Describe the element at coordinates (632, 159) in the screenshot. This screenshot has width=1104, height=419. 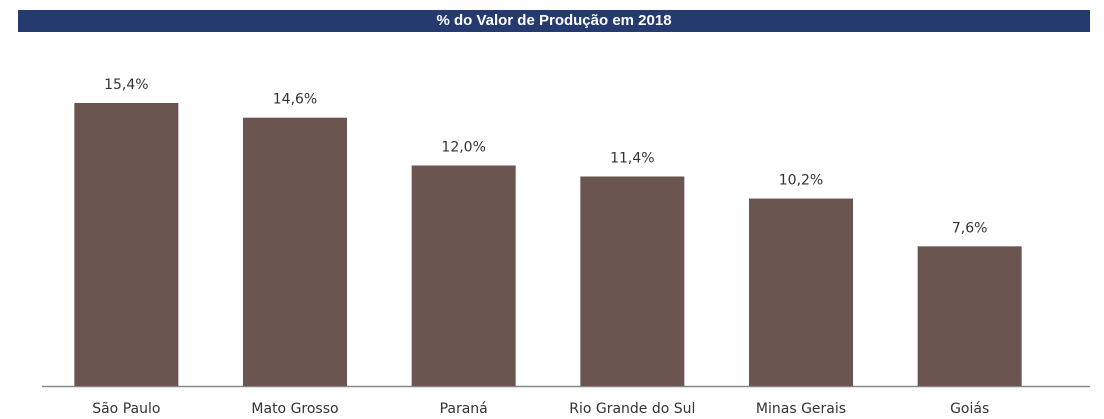
I see `value-label: 11,4%` at that location.